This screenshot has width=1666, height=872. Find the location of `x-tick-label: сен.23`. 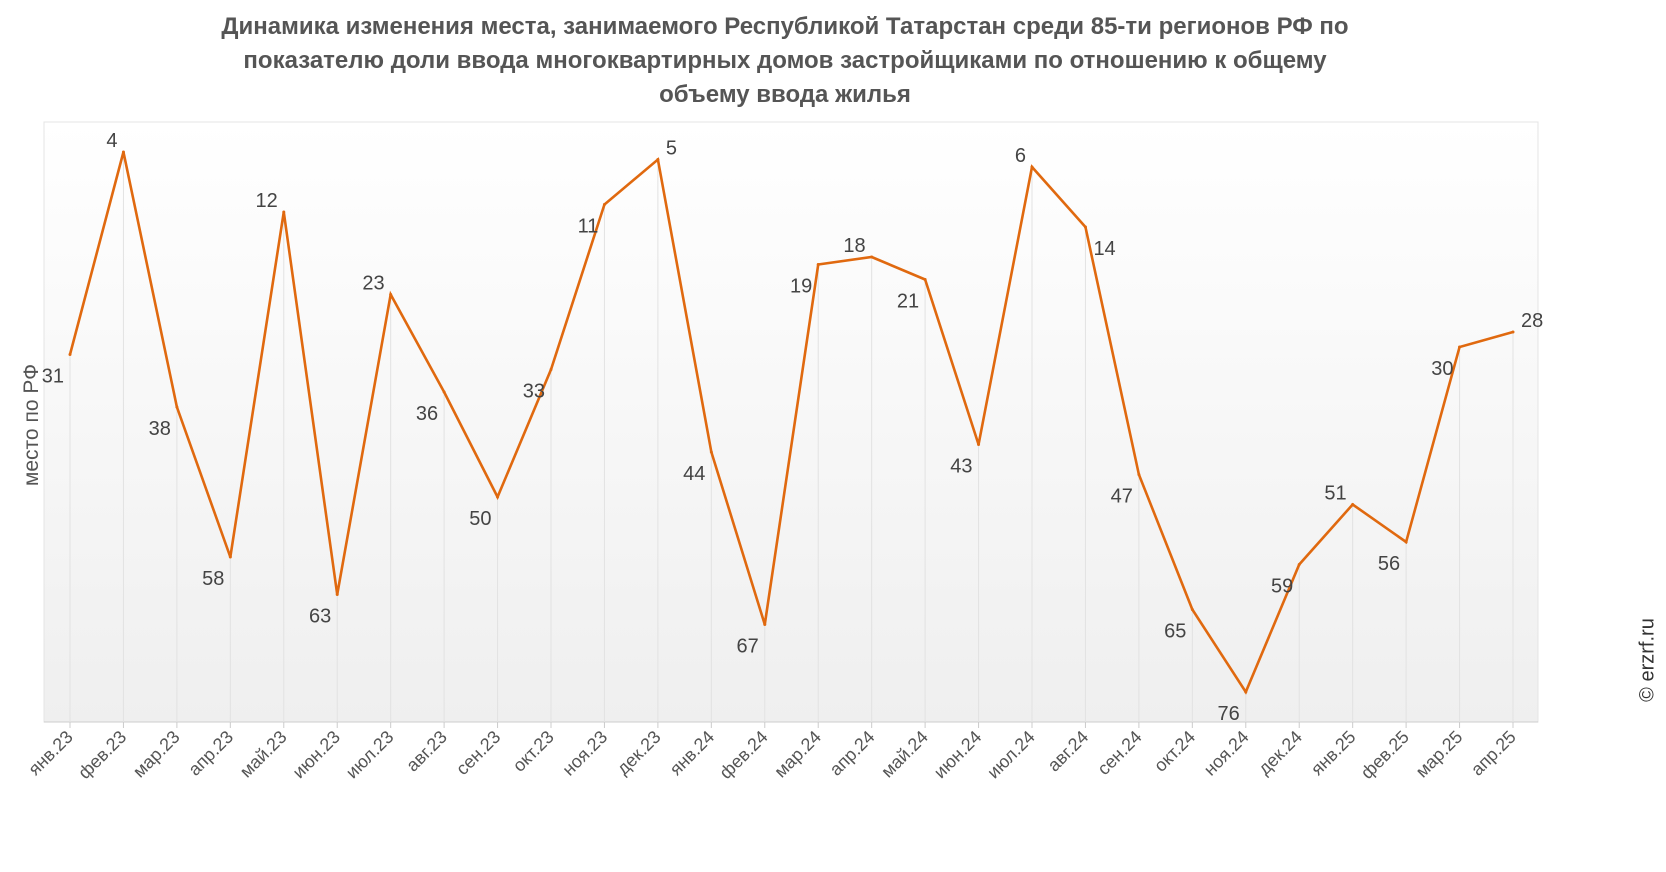

x-tick-label: сен.23 is located at coordinates (478, 753).